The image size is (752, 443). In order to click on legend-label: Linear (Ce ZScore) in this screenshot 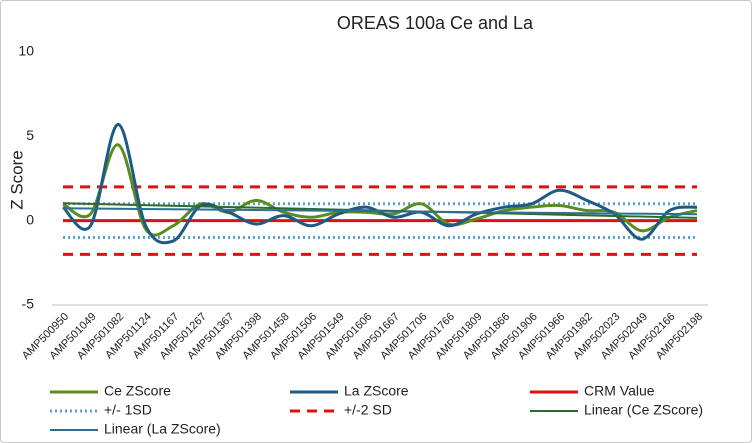, I will do `click(643, 410)`.